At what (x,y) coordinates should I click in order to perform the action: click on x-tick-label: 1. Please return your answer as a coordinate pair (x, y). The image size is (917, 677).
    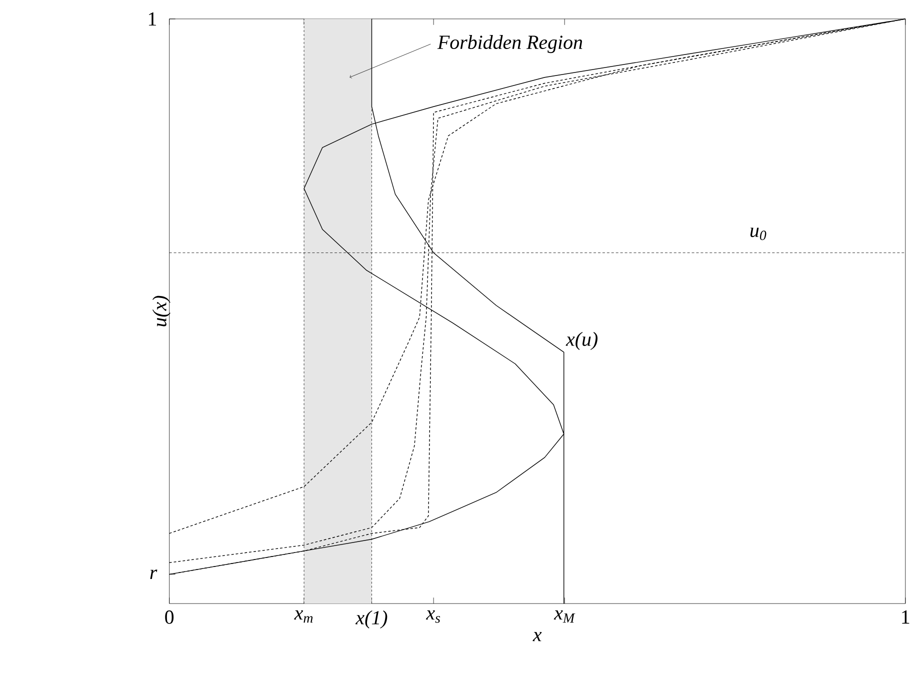
    Looking at the image, I should click on (906, 617).